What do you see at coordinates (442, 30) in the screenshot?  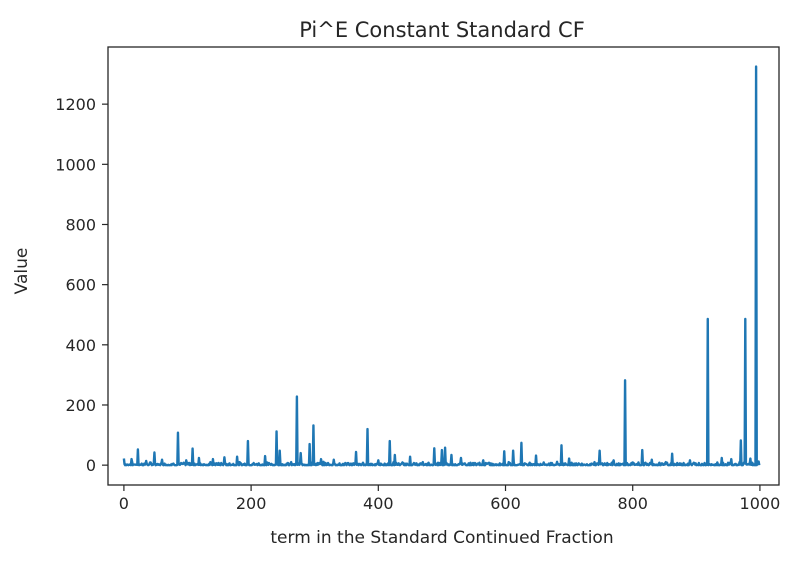 I see `chart-title: Pi^E Constant Standard CF` at bounding box center [442, 30].